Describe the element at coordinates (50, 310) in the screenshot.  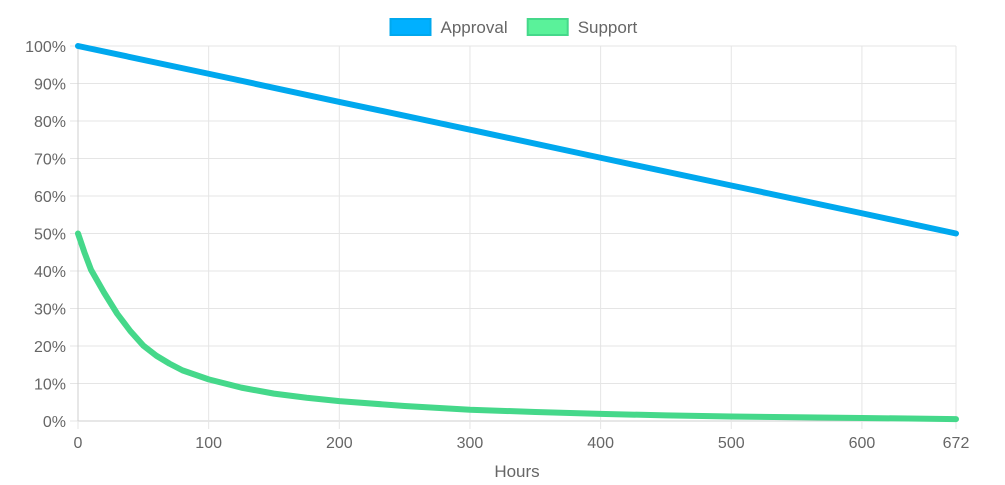
I see `y-tick-label: 30%` at that location.